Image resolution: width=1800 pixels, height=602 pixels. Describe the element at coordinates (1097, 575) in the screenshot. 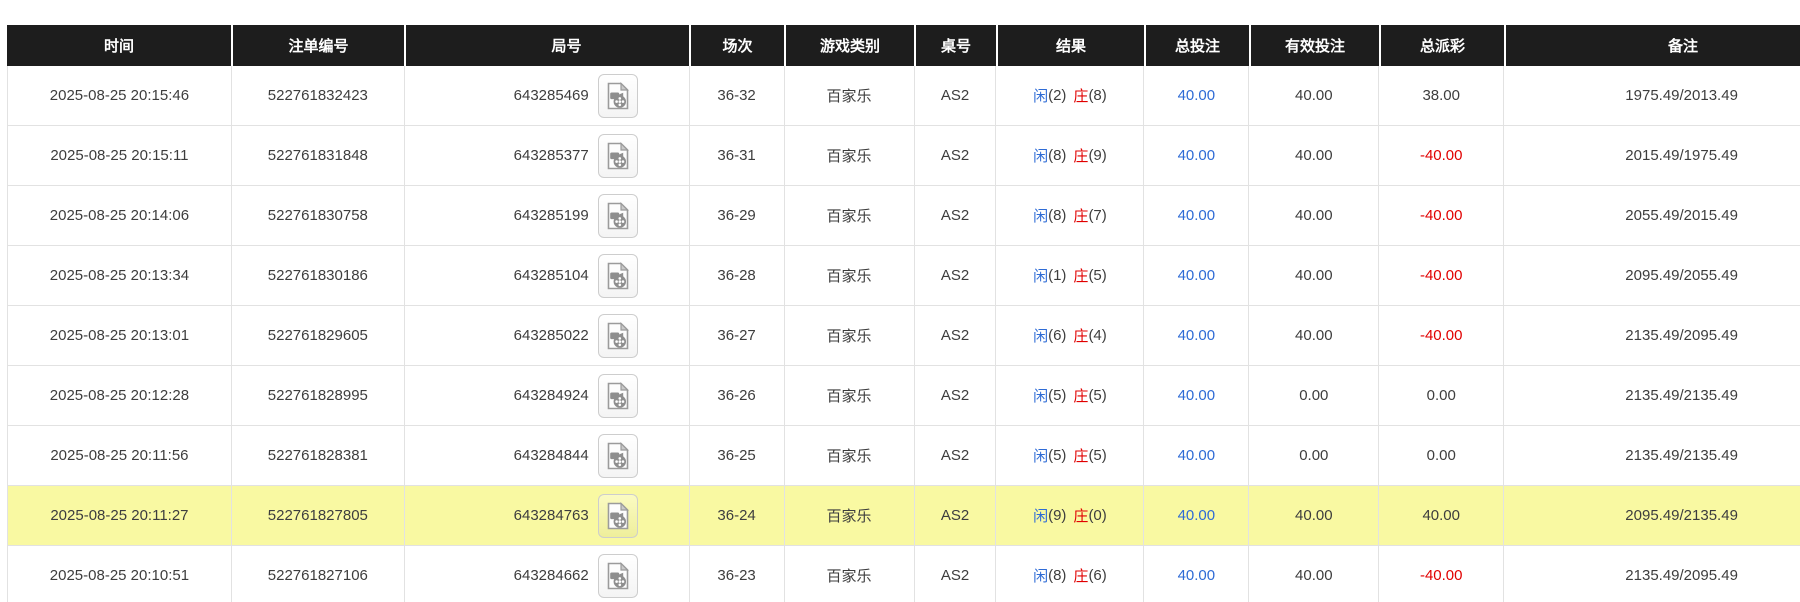

I see `result-banker-score: (6)` at that location.